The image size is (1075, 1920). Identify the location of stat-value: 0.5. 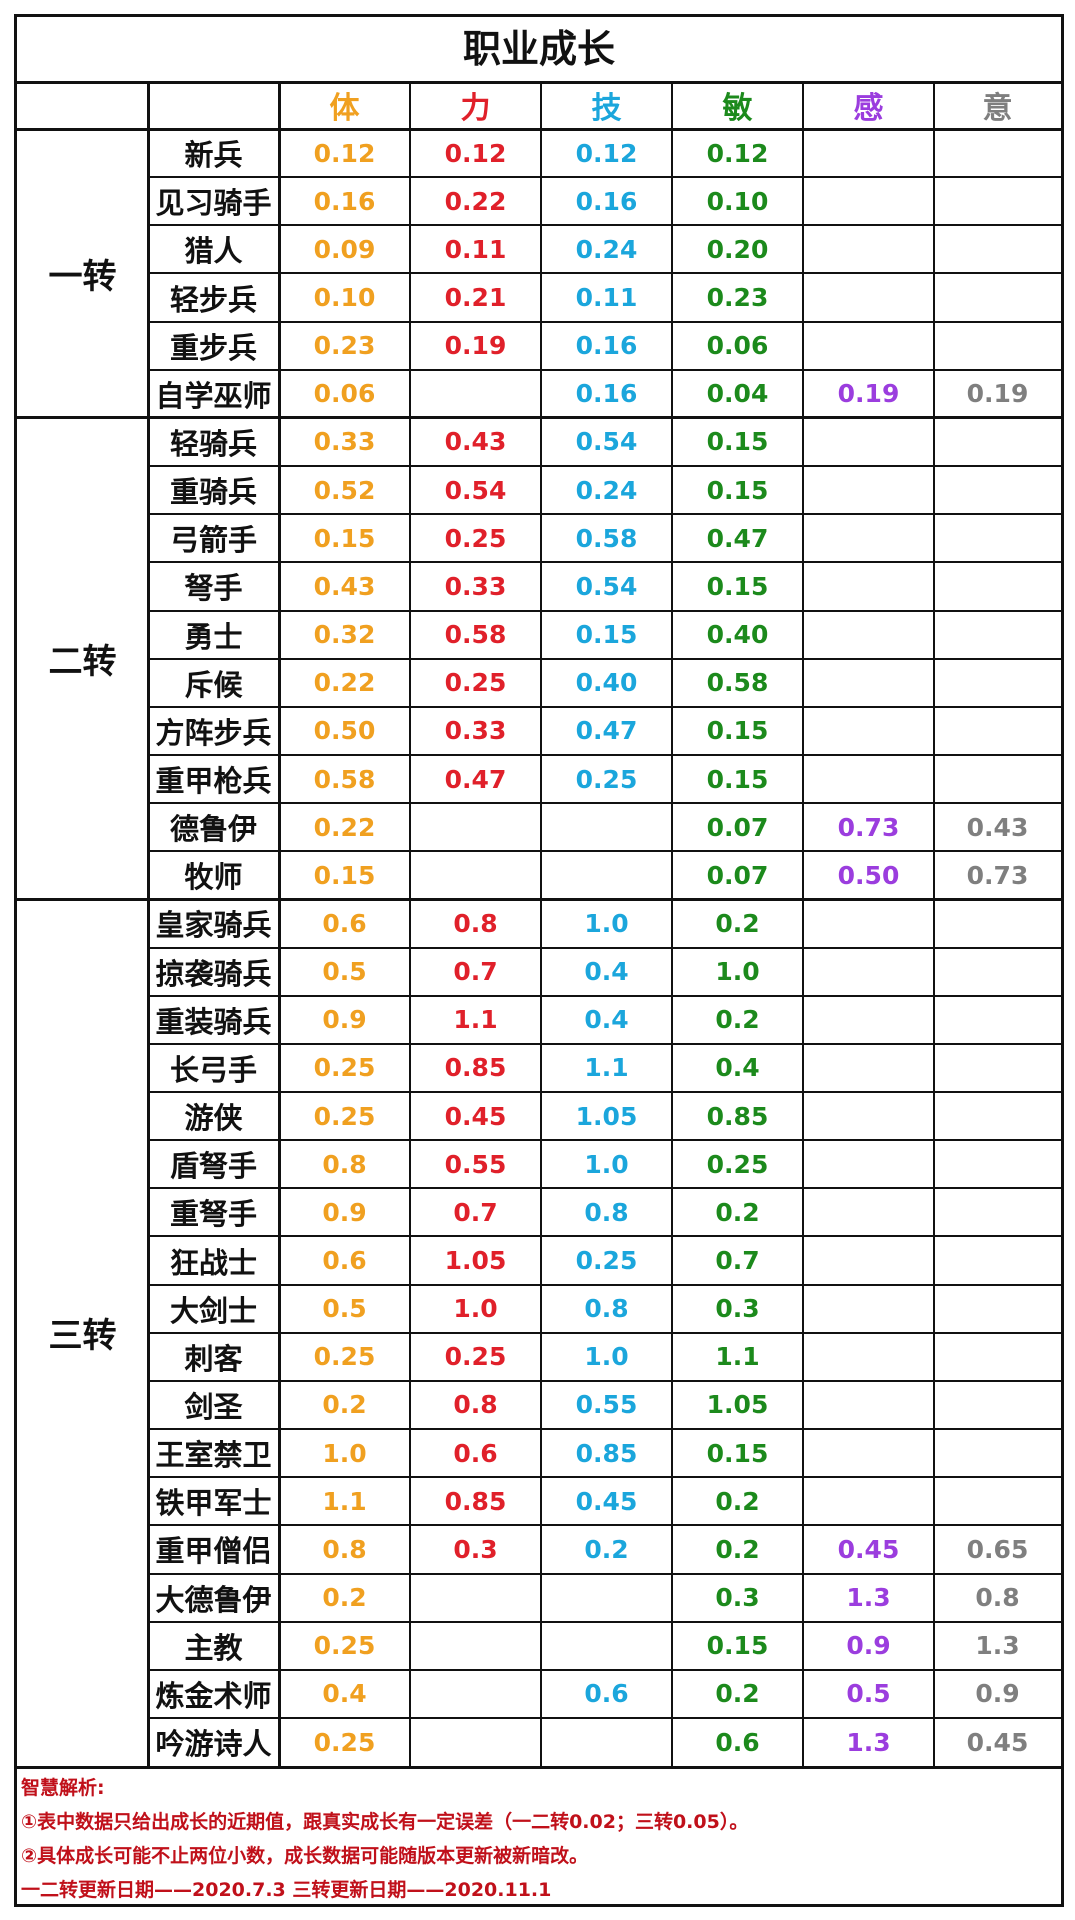
(344, 1309).